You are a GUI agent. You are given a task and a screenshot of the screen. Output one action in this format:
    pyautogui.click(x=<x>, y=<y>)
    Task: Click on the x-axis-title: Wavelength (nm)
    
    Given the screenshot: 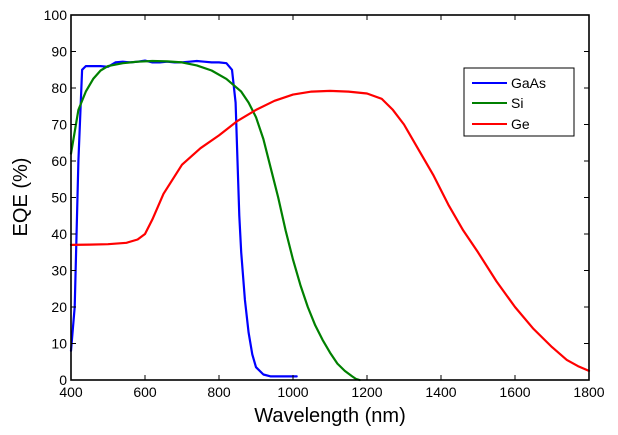 What is the action you would take?
    pyautogui.click(x=330, y=416)
    